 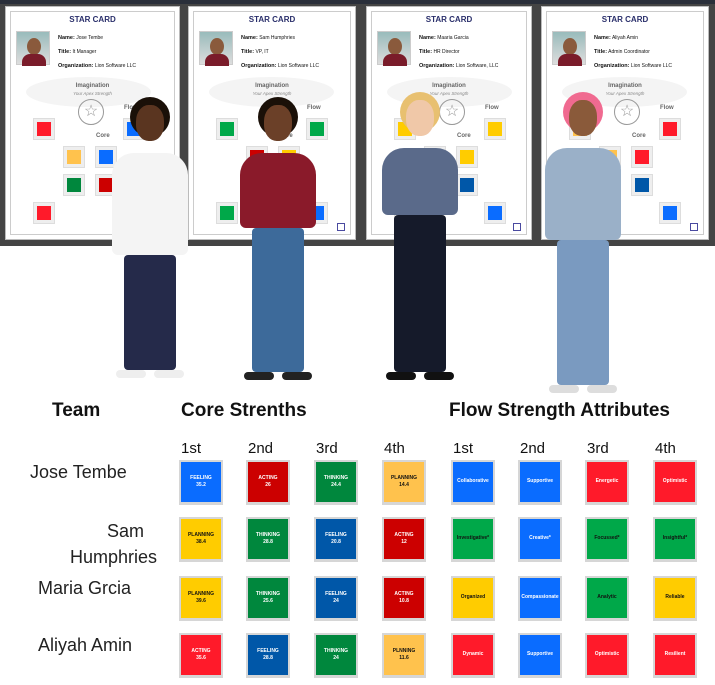 I want to click on card-field: Title: VP, IT, so click(x=255, y=52).